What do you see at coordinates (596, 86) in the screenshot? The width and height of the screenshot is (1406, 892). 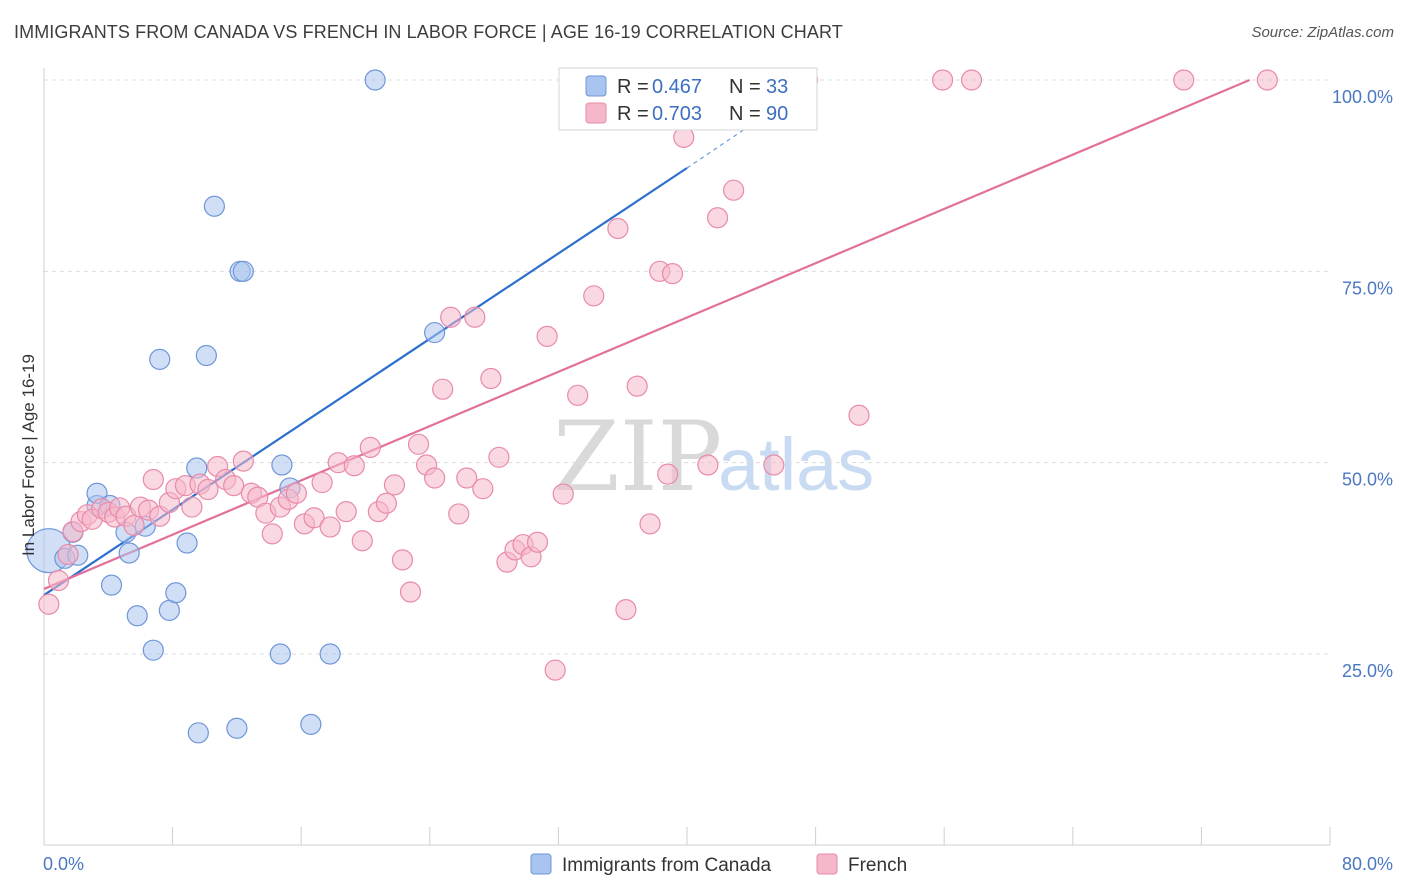 I see `legend-swatch-canada` at bounding box center [596, 86].